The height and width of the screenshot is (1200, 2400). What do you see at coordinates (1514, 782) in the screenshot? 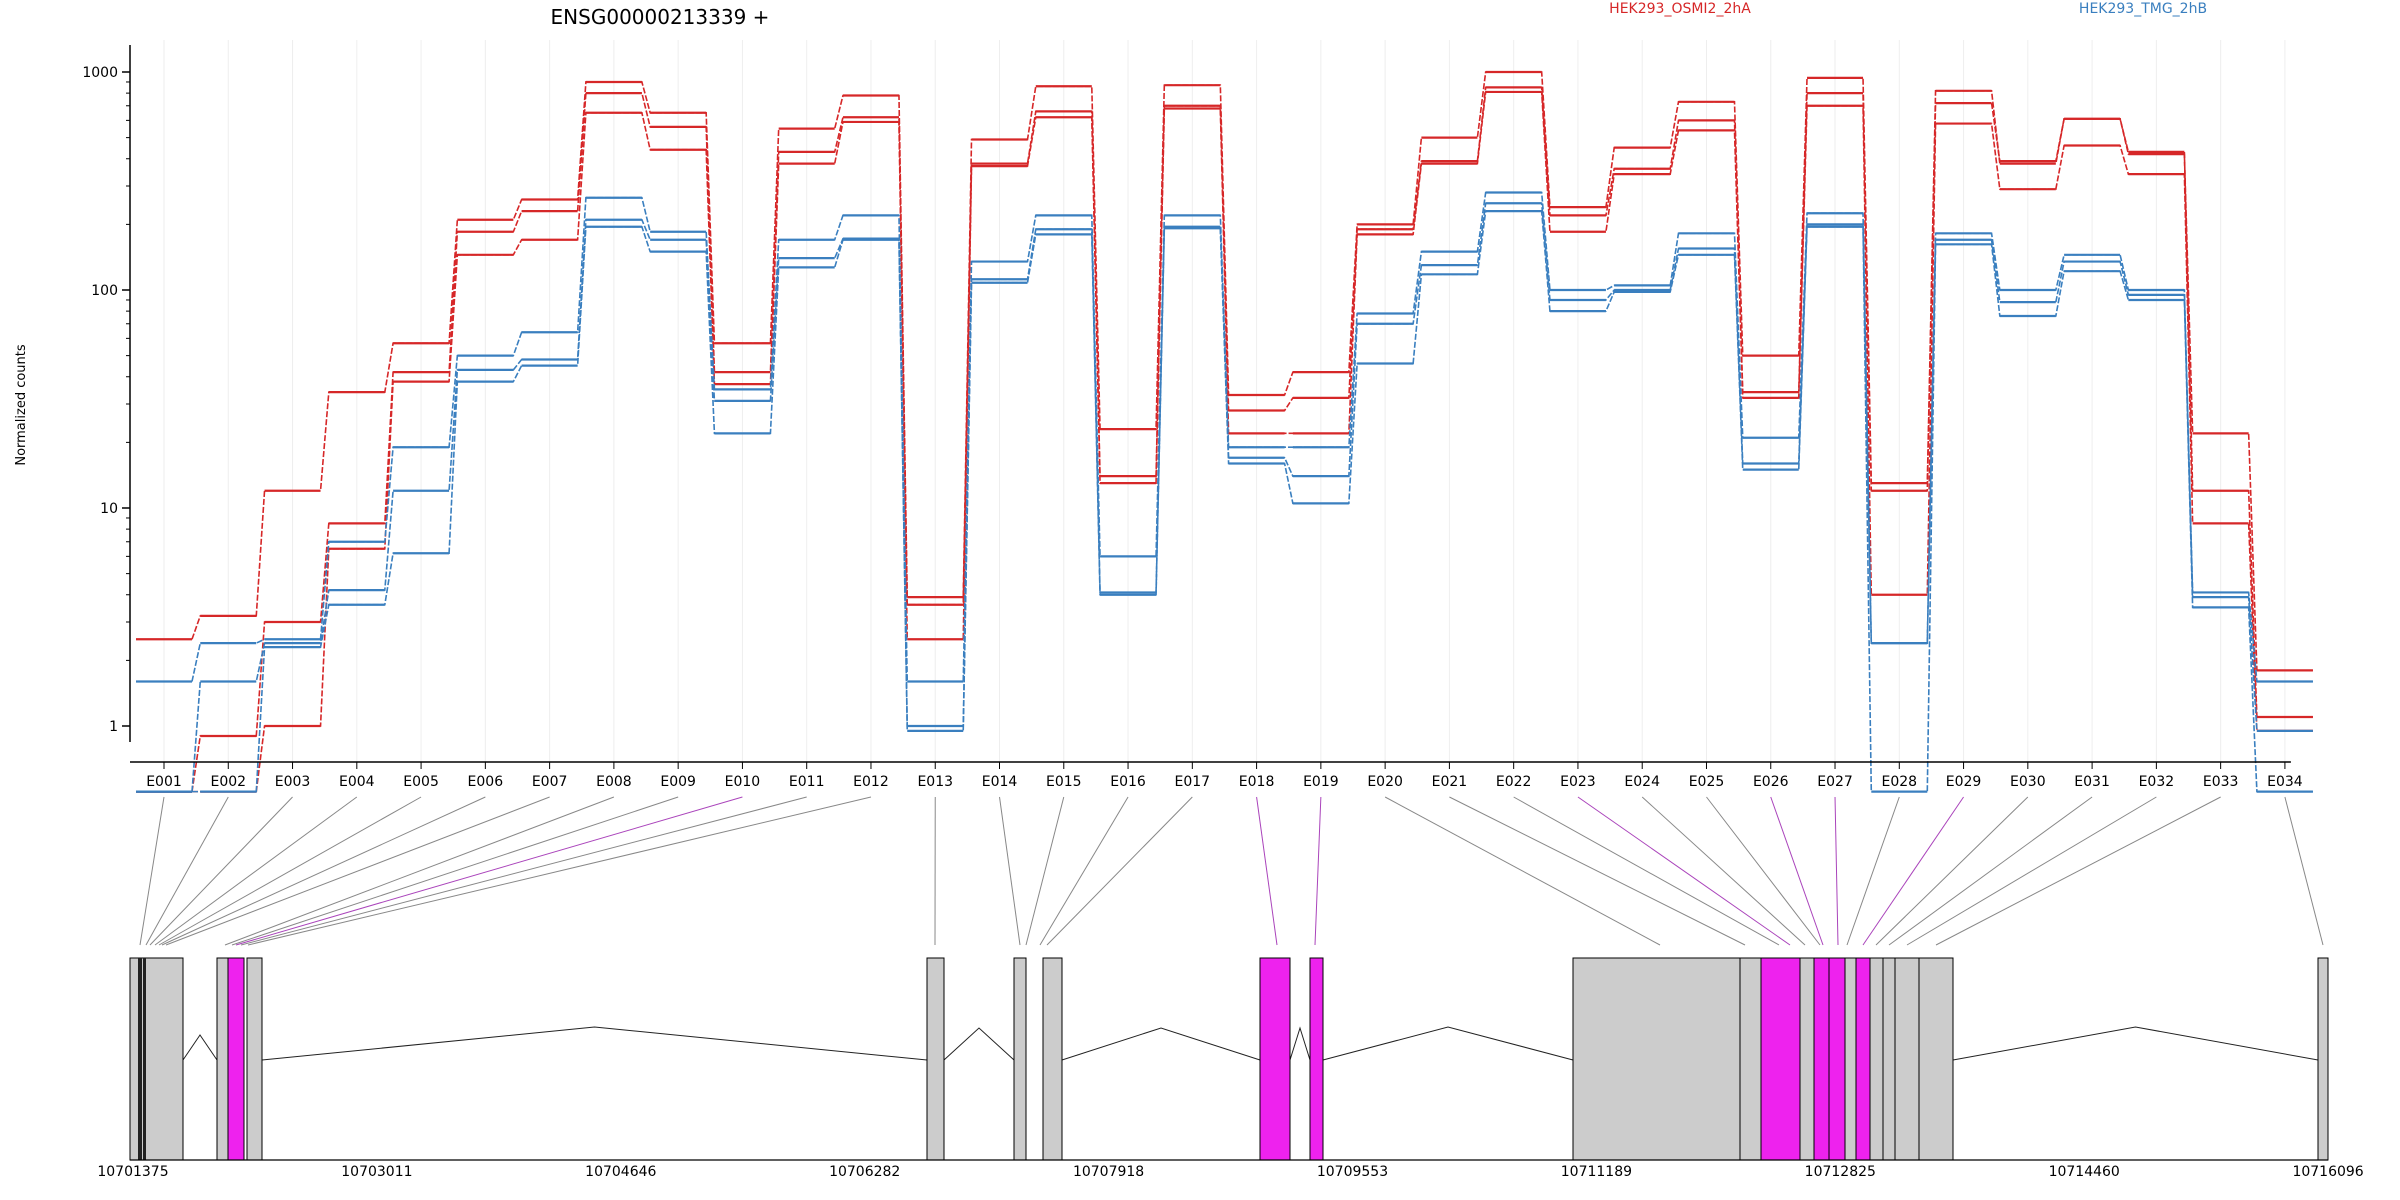
I see `x-tick-label: E022` at bounding box center [1514, 782].